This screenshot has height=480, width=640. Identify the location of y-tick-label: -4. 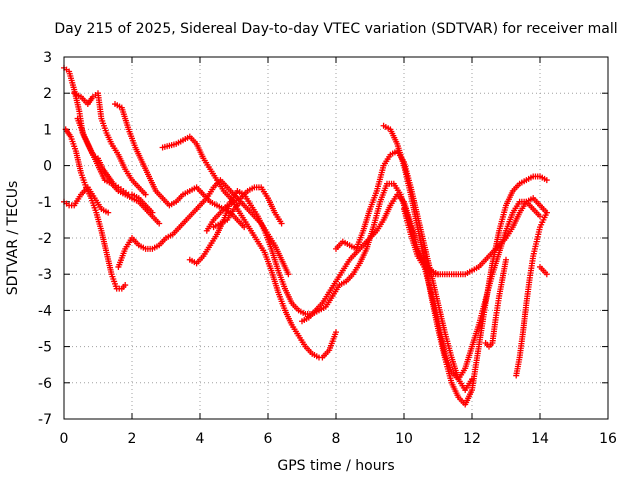
(45, 311).